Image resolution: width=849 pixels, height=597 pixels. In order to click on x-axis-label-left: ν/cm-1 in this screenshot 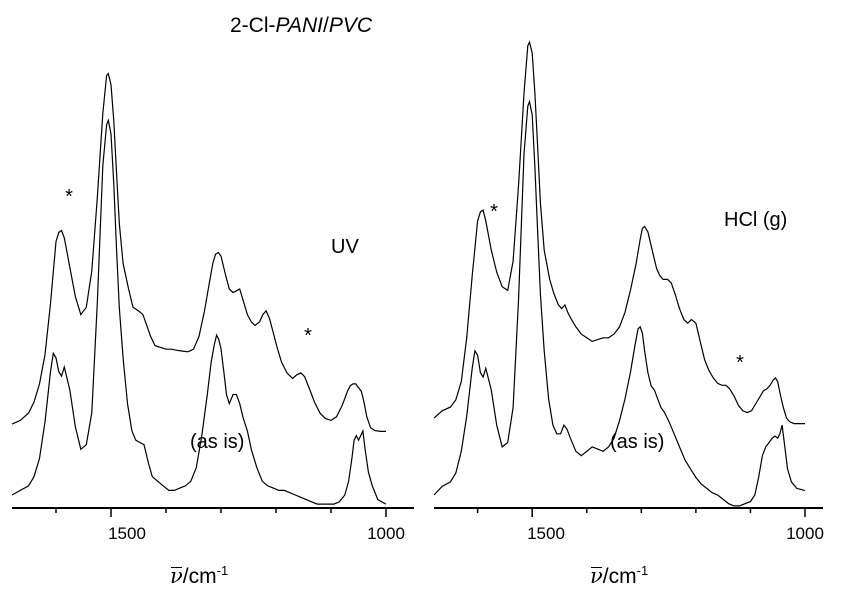, I will do `click(199, 576)`.